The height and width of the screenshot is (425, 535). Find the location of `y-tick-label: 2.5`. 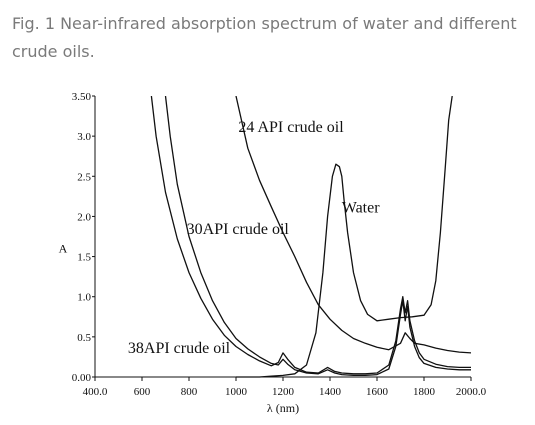

y-tick-label: 2.5 is located at coordinates (84, 177).